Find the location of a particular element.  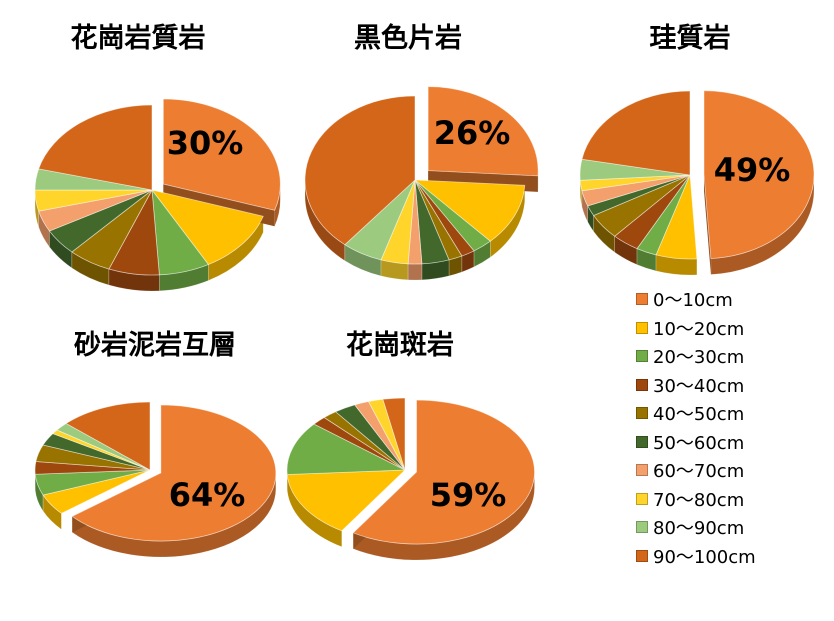

legend-label: 0～10cm is located at coordinates (693, 301).